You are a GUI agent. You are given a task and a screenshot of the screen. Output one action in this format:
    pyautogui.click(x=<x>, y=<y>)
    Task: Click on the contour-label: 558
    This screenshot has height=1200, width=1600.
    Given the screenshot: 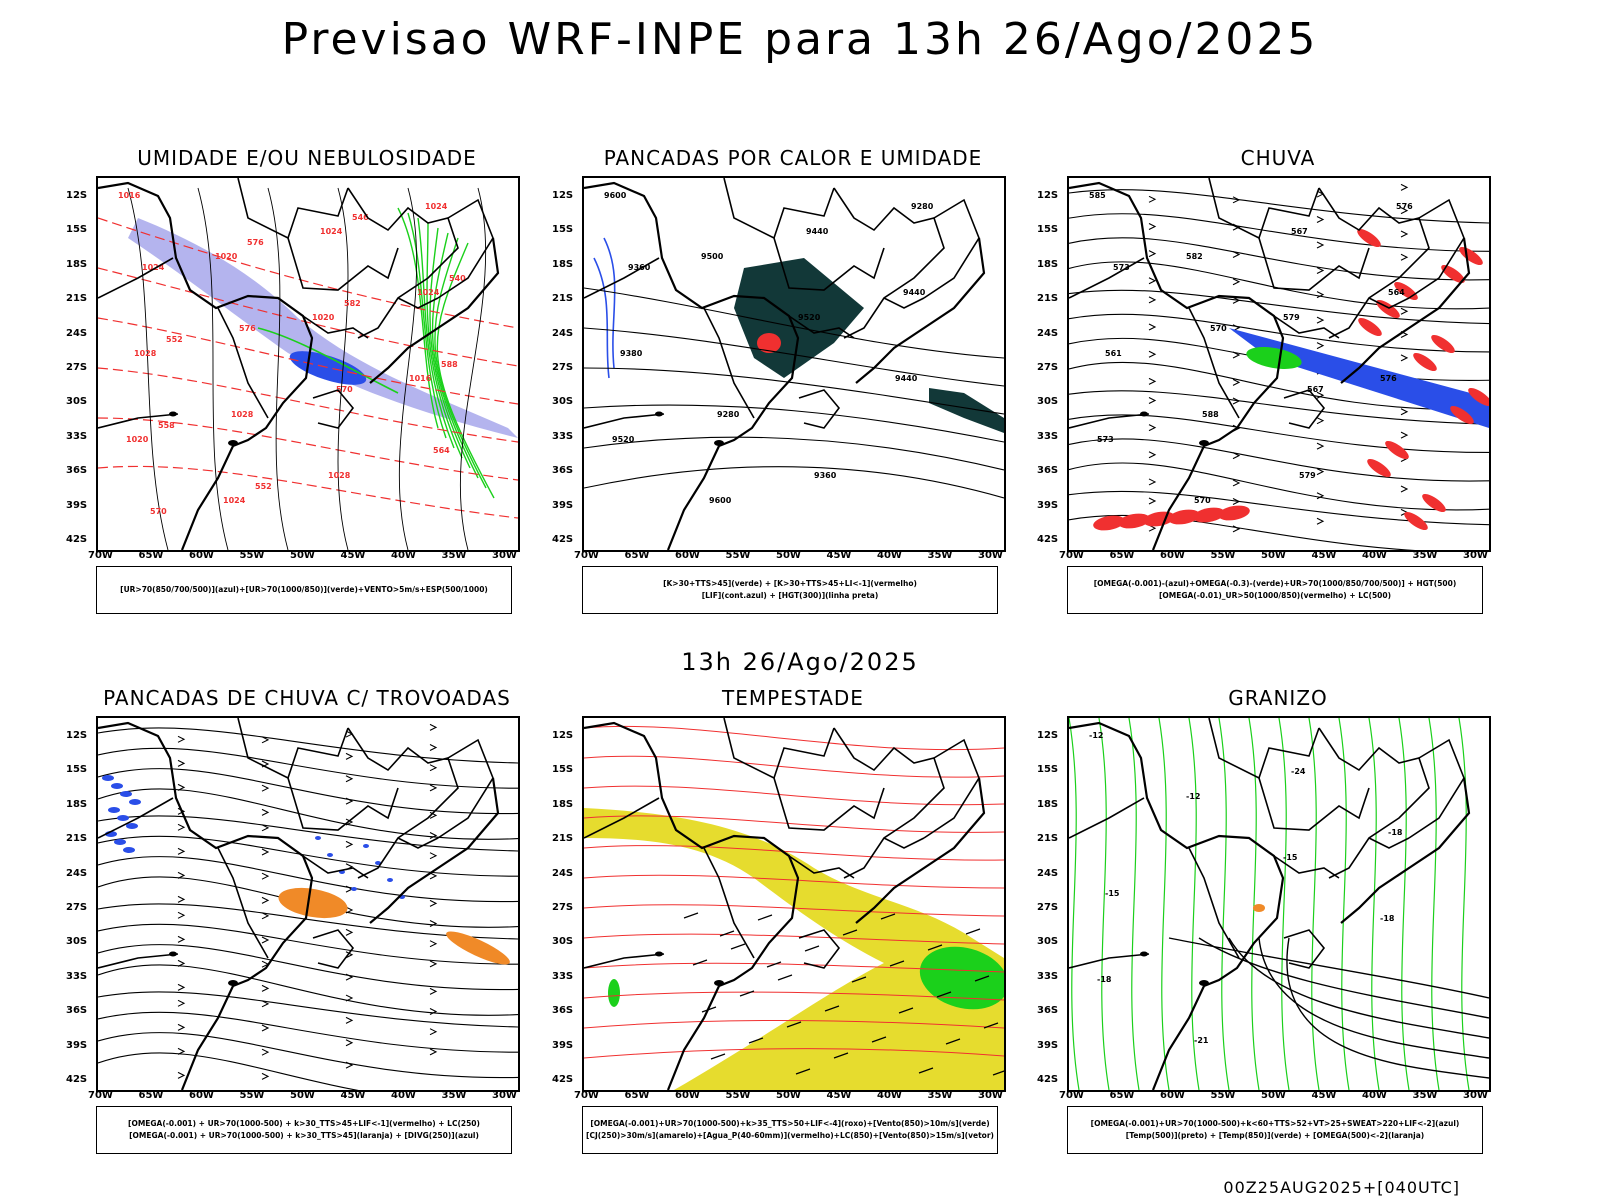 What is the action you would take?
    pyautogui.click(x=166, y=425)
    